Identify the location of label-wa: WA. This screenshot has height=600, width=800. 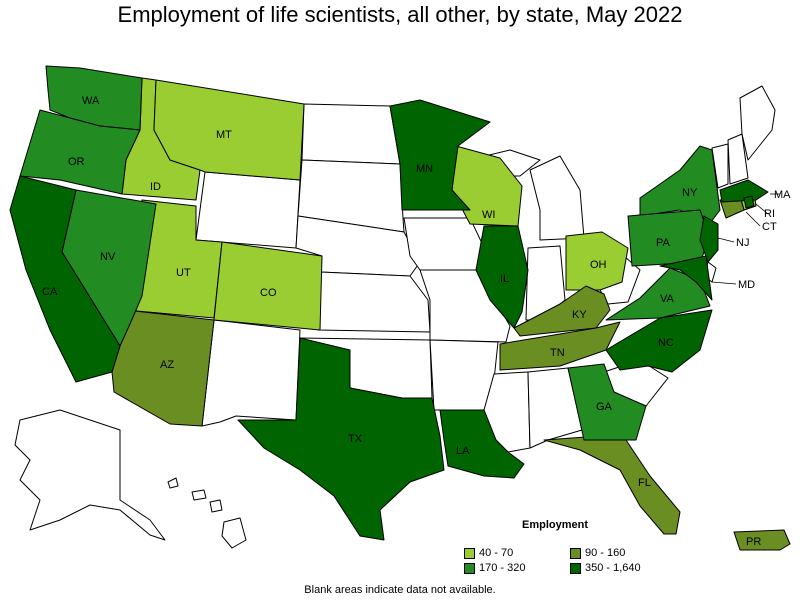
(91, 101).